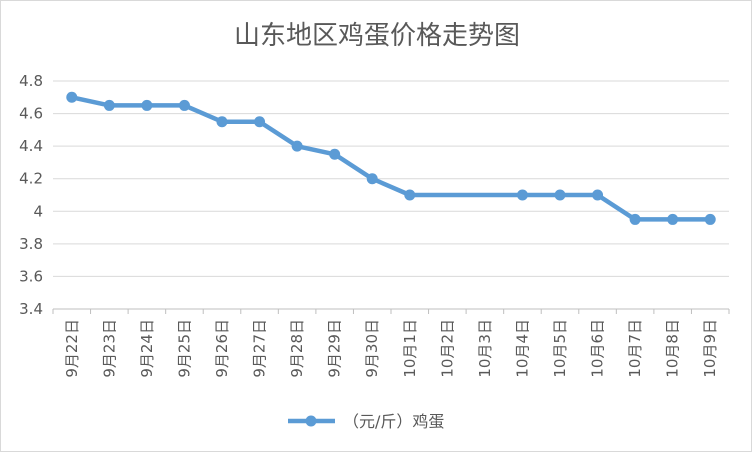  I want to click on y-tick-label: 3.6, so click(31, 276).